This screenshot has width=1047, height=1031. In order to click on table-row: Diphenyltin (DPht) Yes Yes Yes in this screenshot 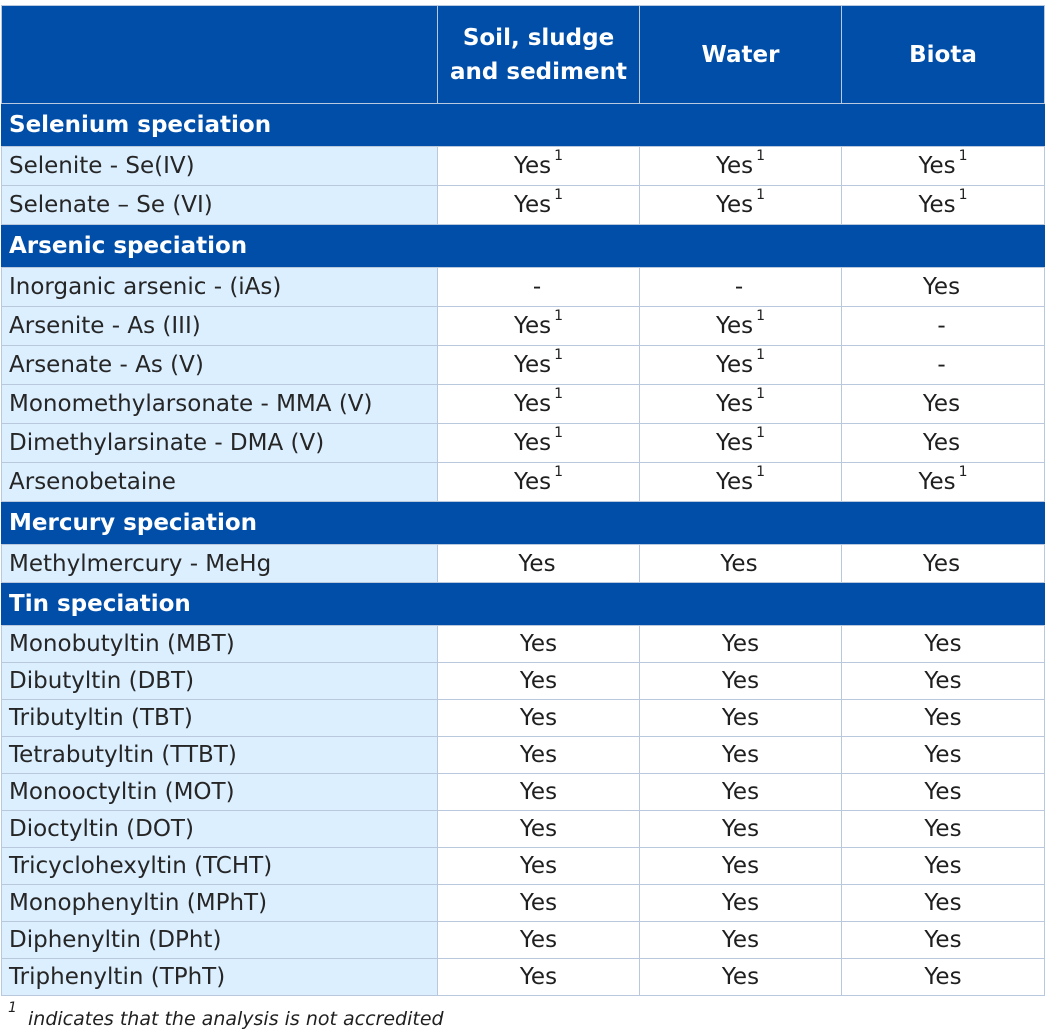, I will do `click(523, 940)`.